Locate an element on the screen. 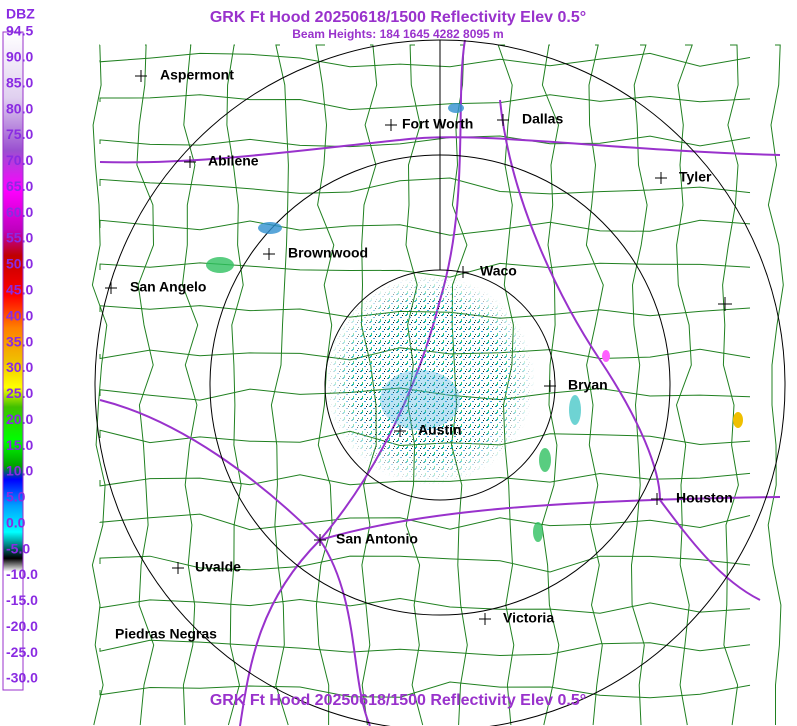 The height and width of the screenshot is (726, 797). city-label: Aspermont is located at coordinates (197, 75).